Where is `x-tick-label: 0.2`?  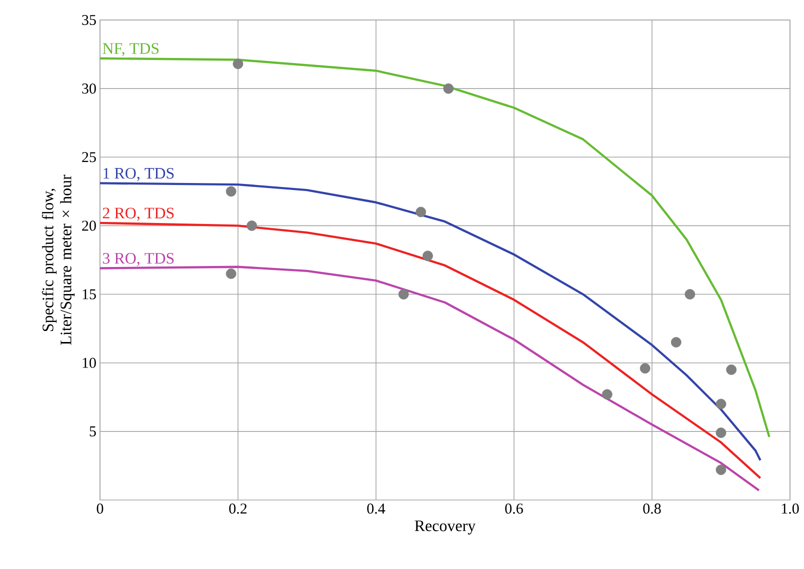
x-tick-label: 0.2 is located at coordinates (238, 509).